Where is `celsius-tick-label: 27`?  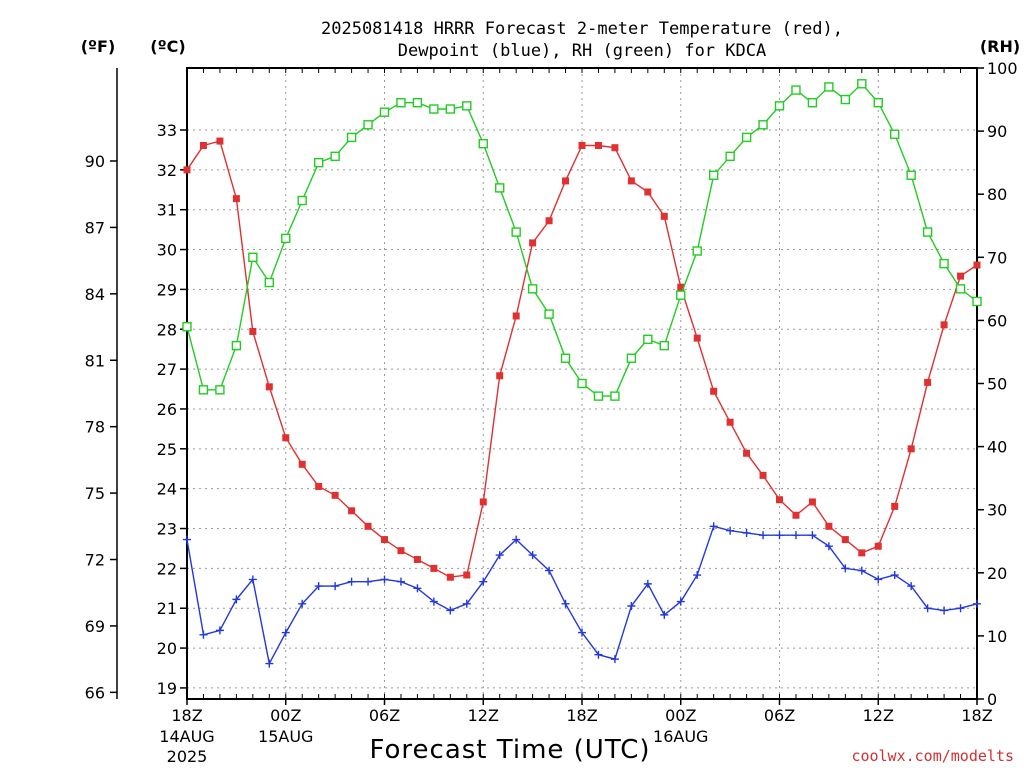 celsius-tick-label: 27 is located at coordinates (167, 369).